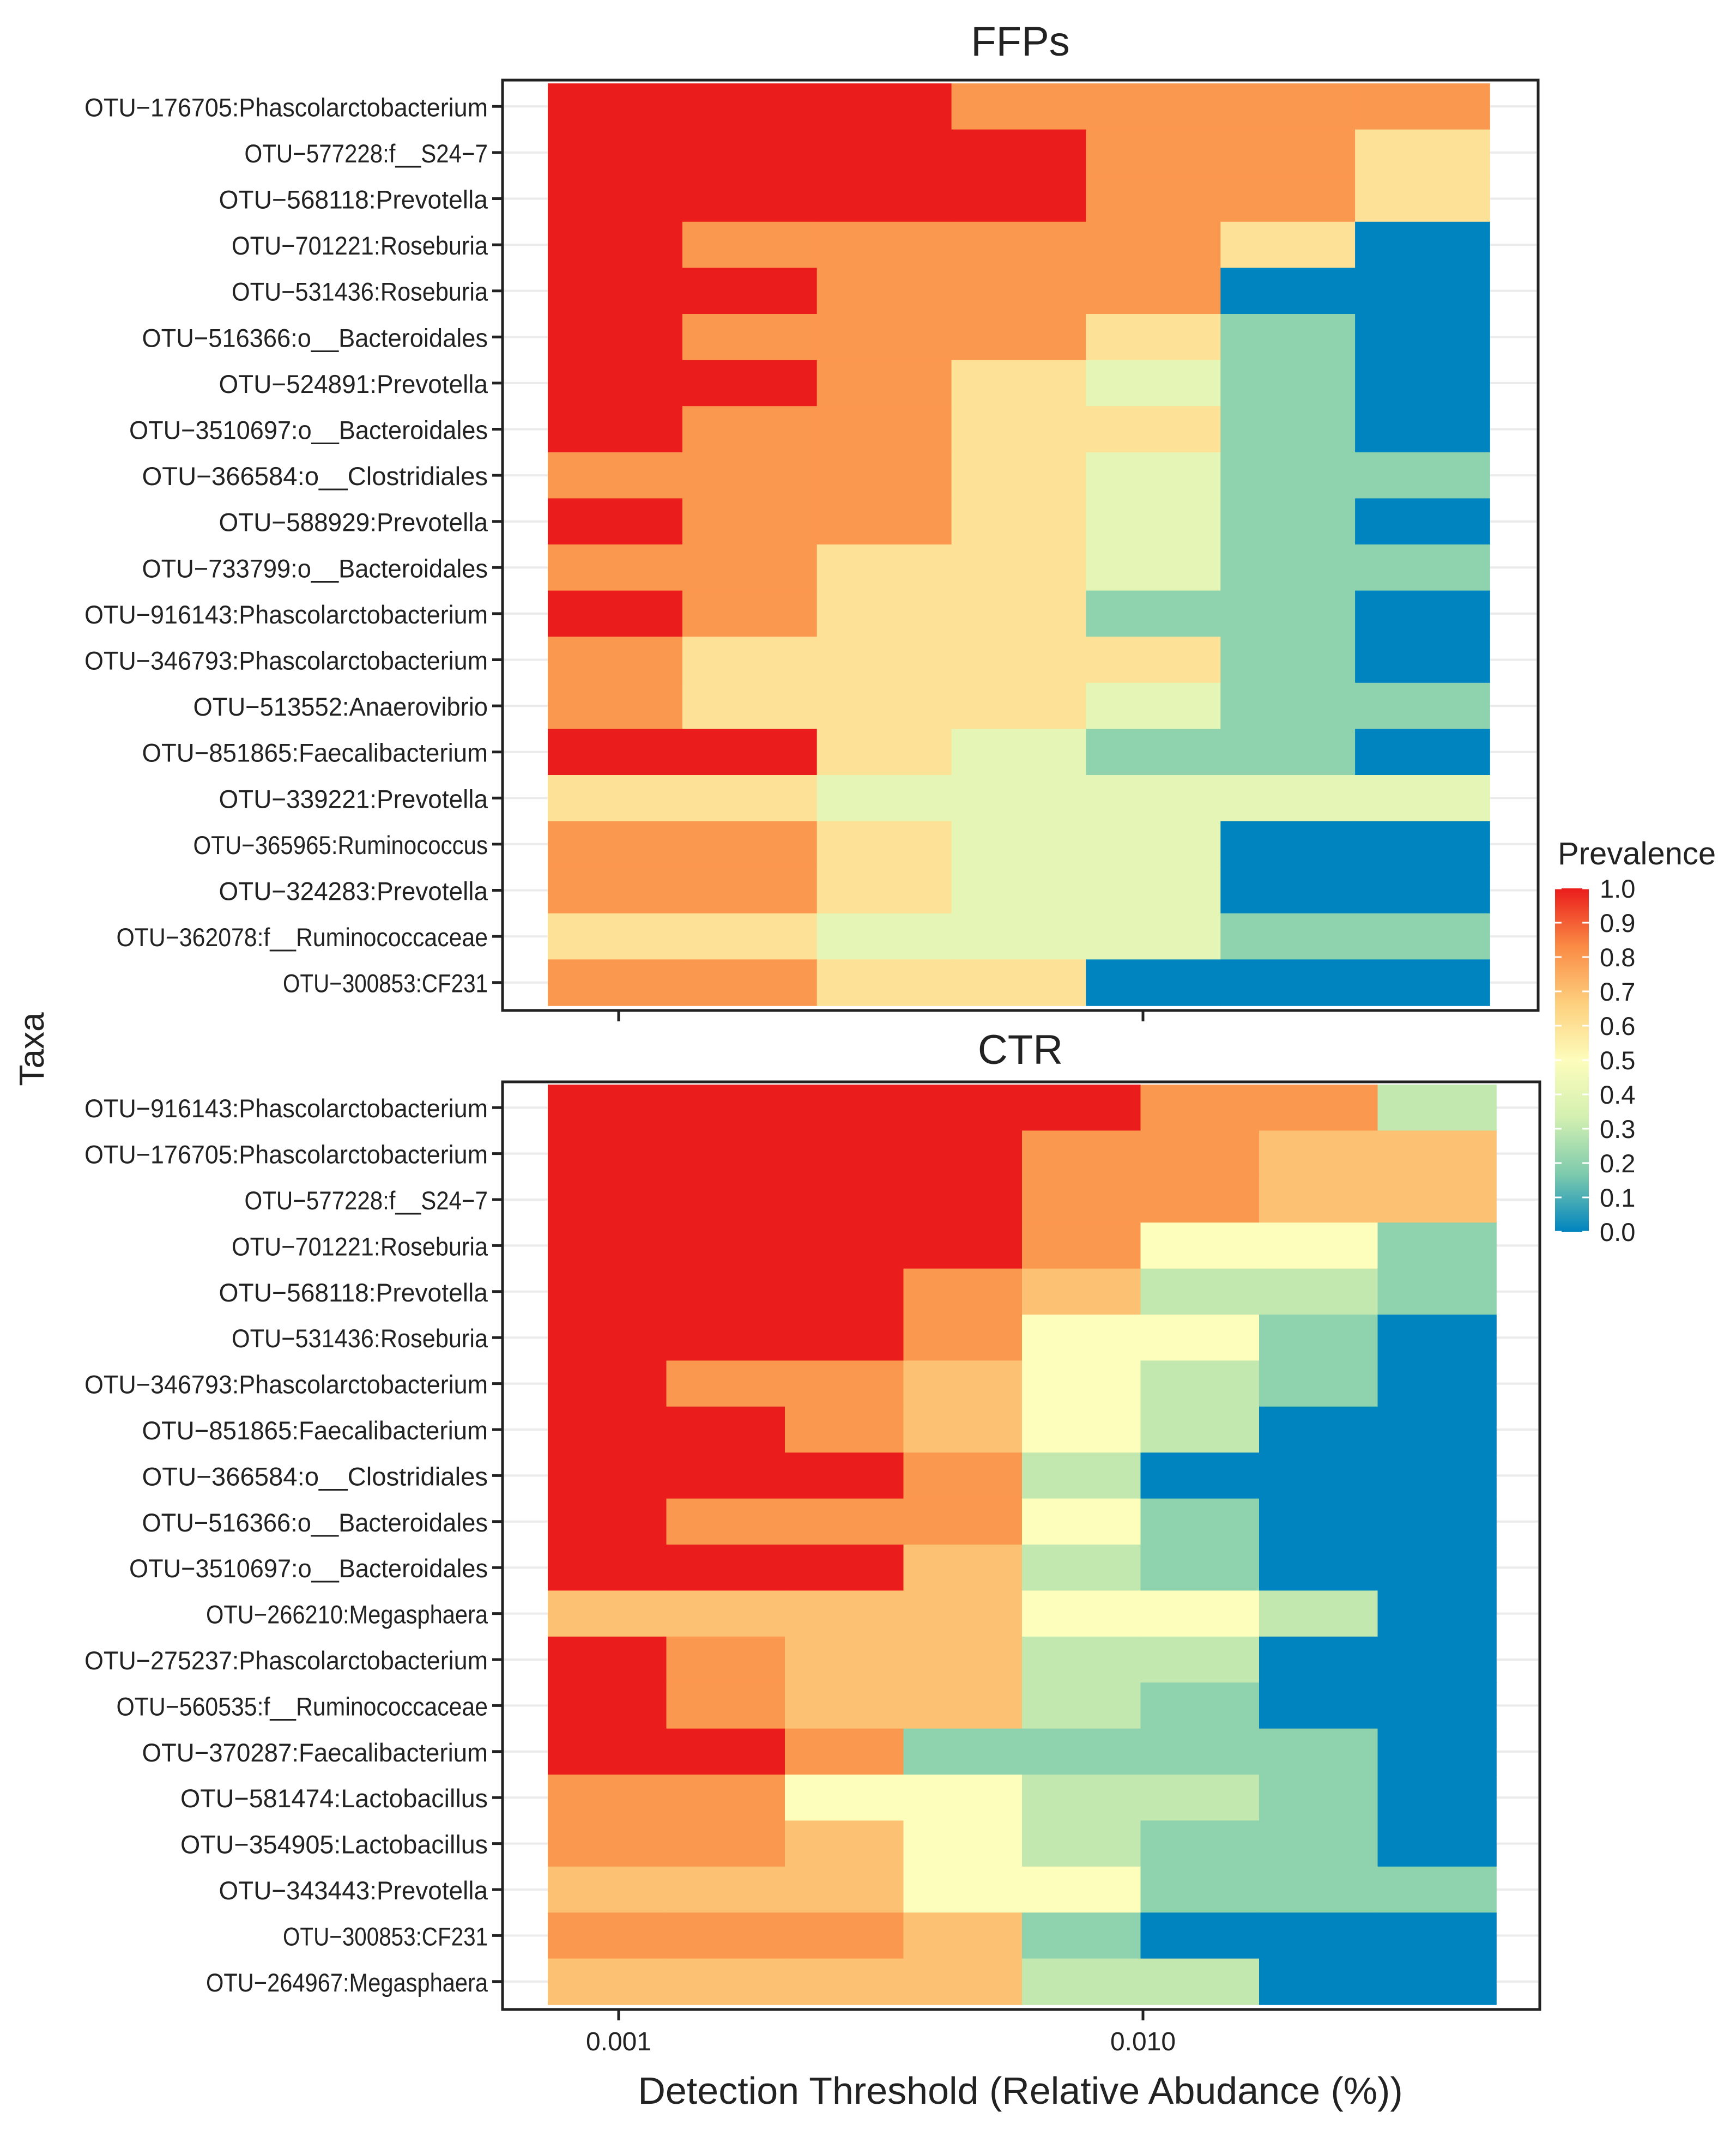 The height and width of the screenshot is (2143, 1736). Describe the element at coordinates (353, 384) in the screenshot. I see `row-label: OTU−524891:Prevotella` at that location.